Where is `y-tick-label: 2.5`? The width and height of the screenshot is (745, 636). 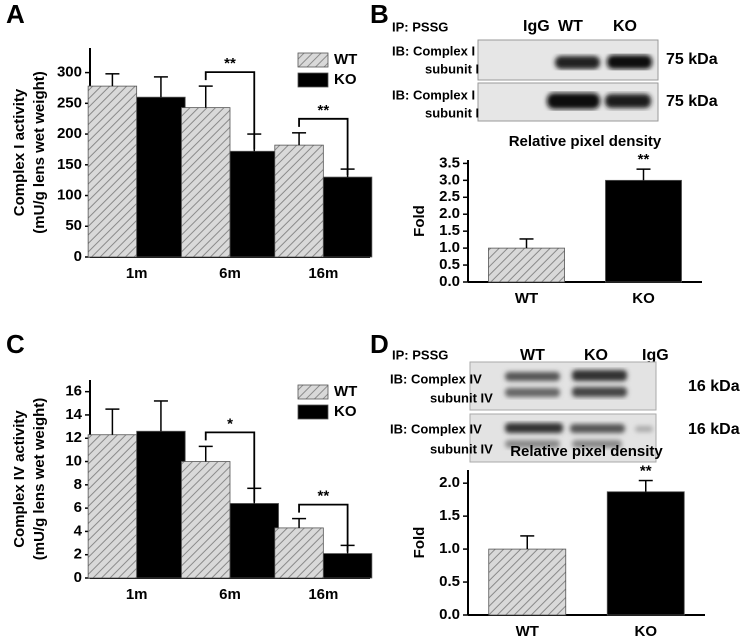
y-tick-label: 2.5 is located at coordinates (449, 196).